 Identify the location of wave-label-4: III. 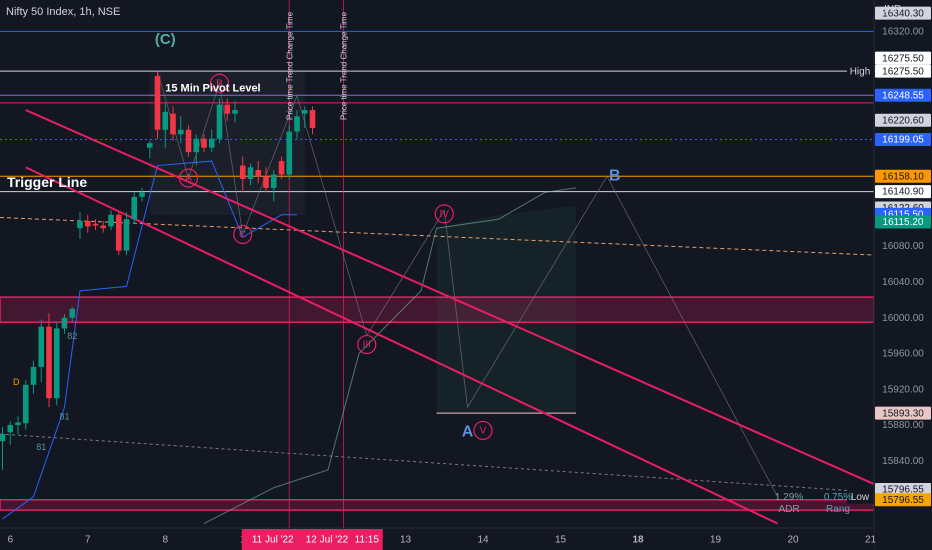
(367, 345).